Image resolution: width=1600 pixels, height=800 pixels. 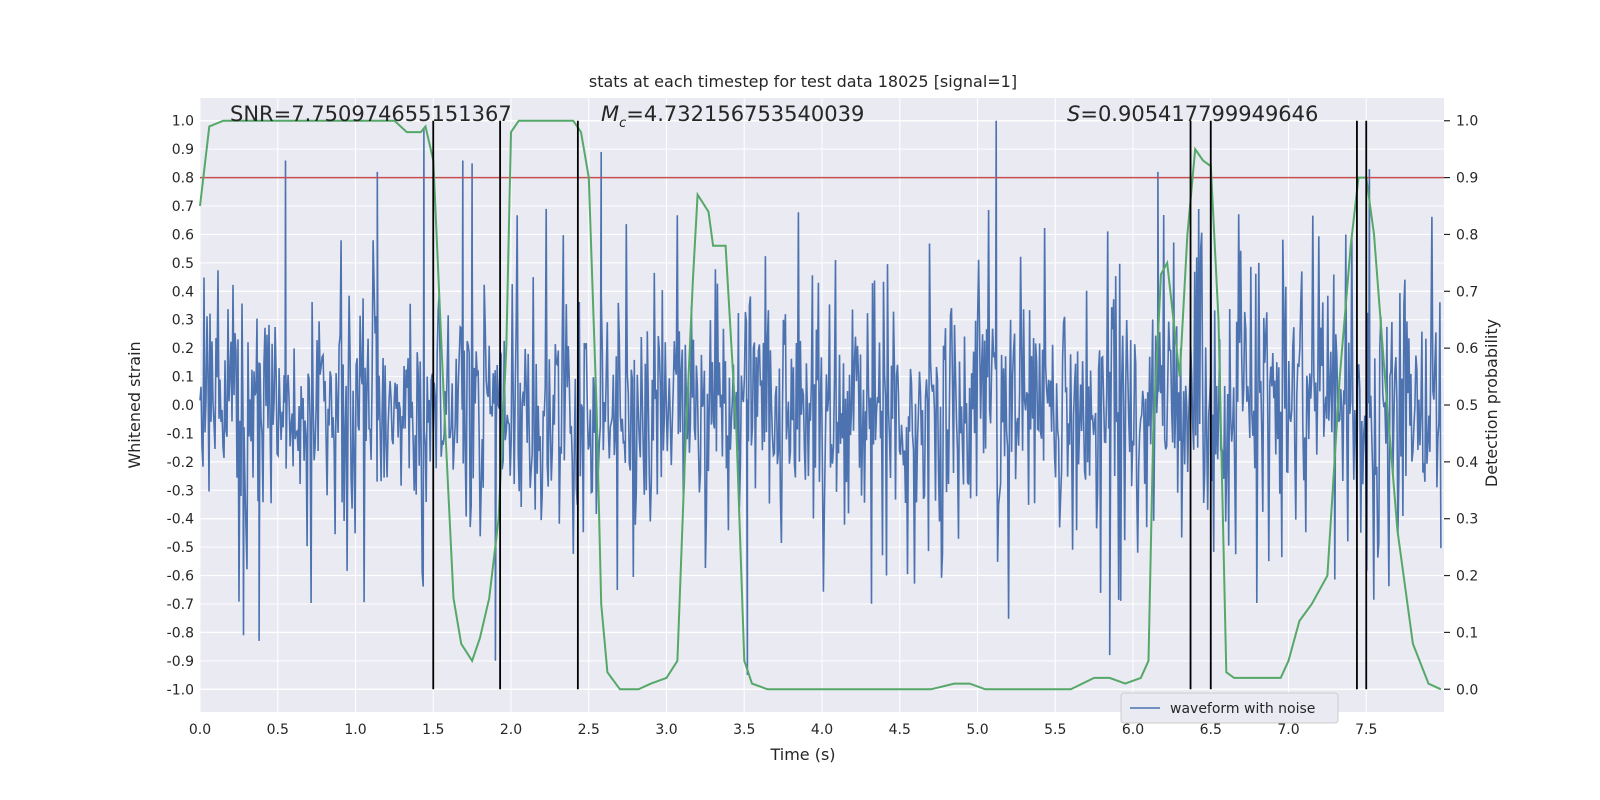 I want to click on x-tick-label: 7.5, so click(x=1366, y=730).